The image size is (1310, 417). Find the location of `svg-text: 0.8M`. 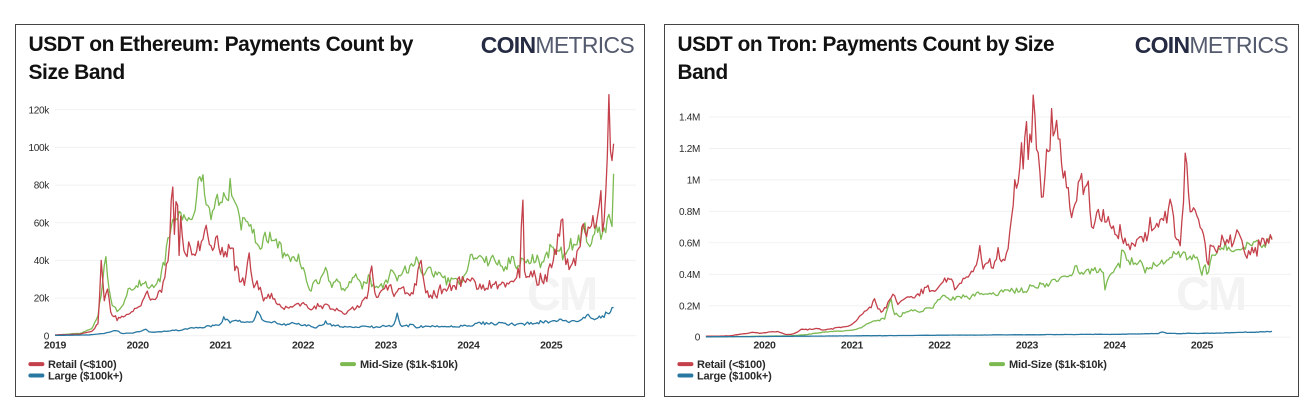

svg-text: 0.8M is located at coordinates (688, 212).